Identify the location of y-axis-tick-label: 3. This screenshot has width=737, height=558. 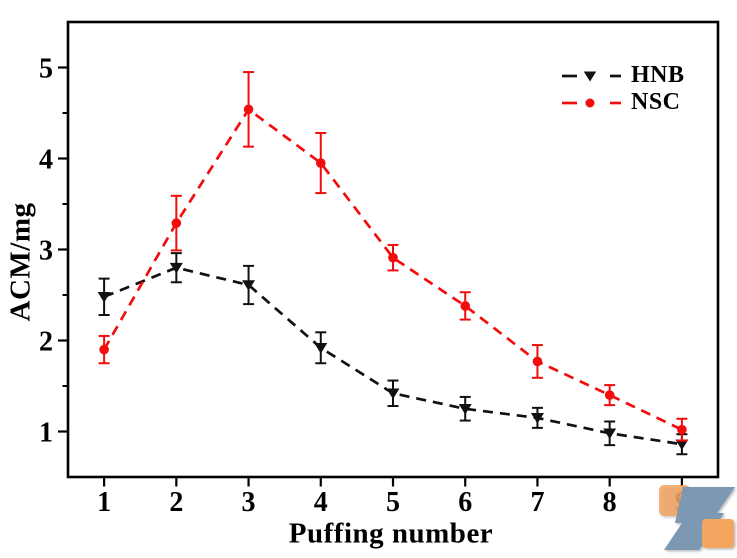
(46, 251).